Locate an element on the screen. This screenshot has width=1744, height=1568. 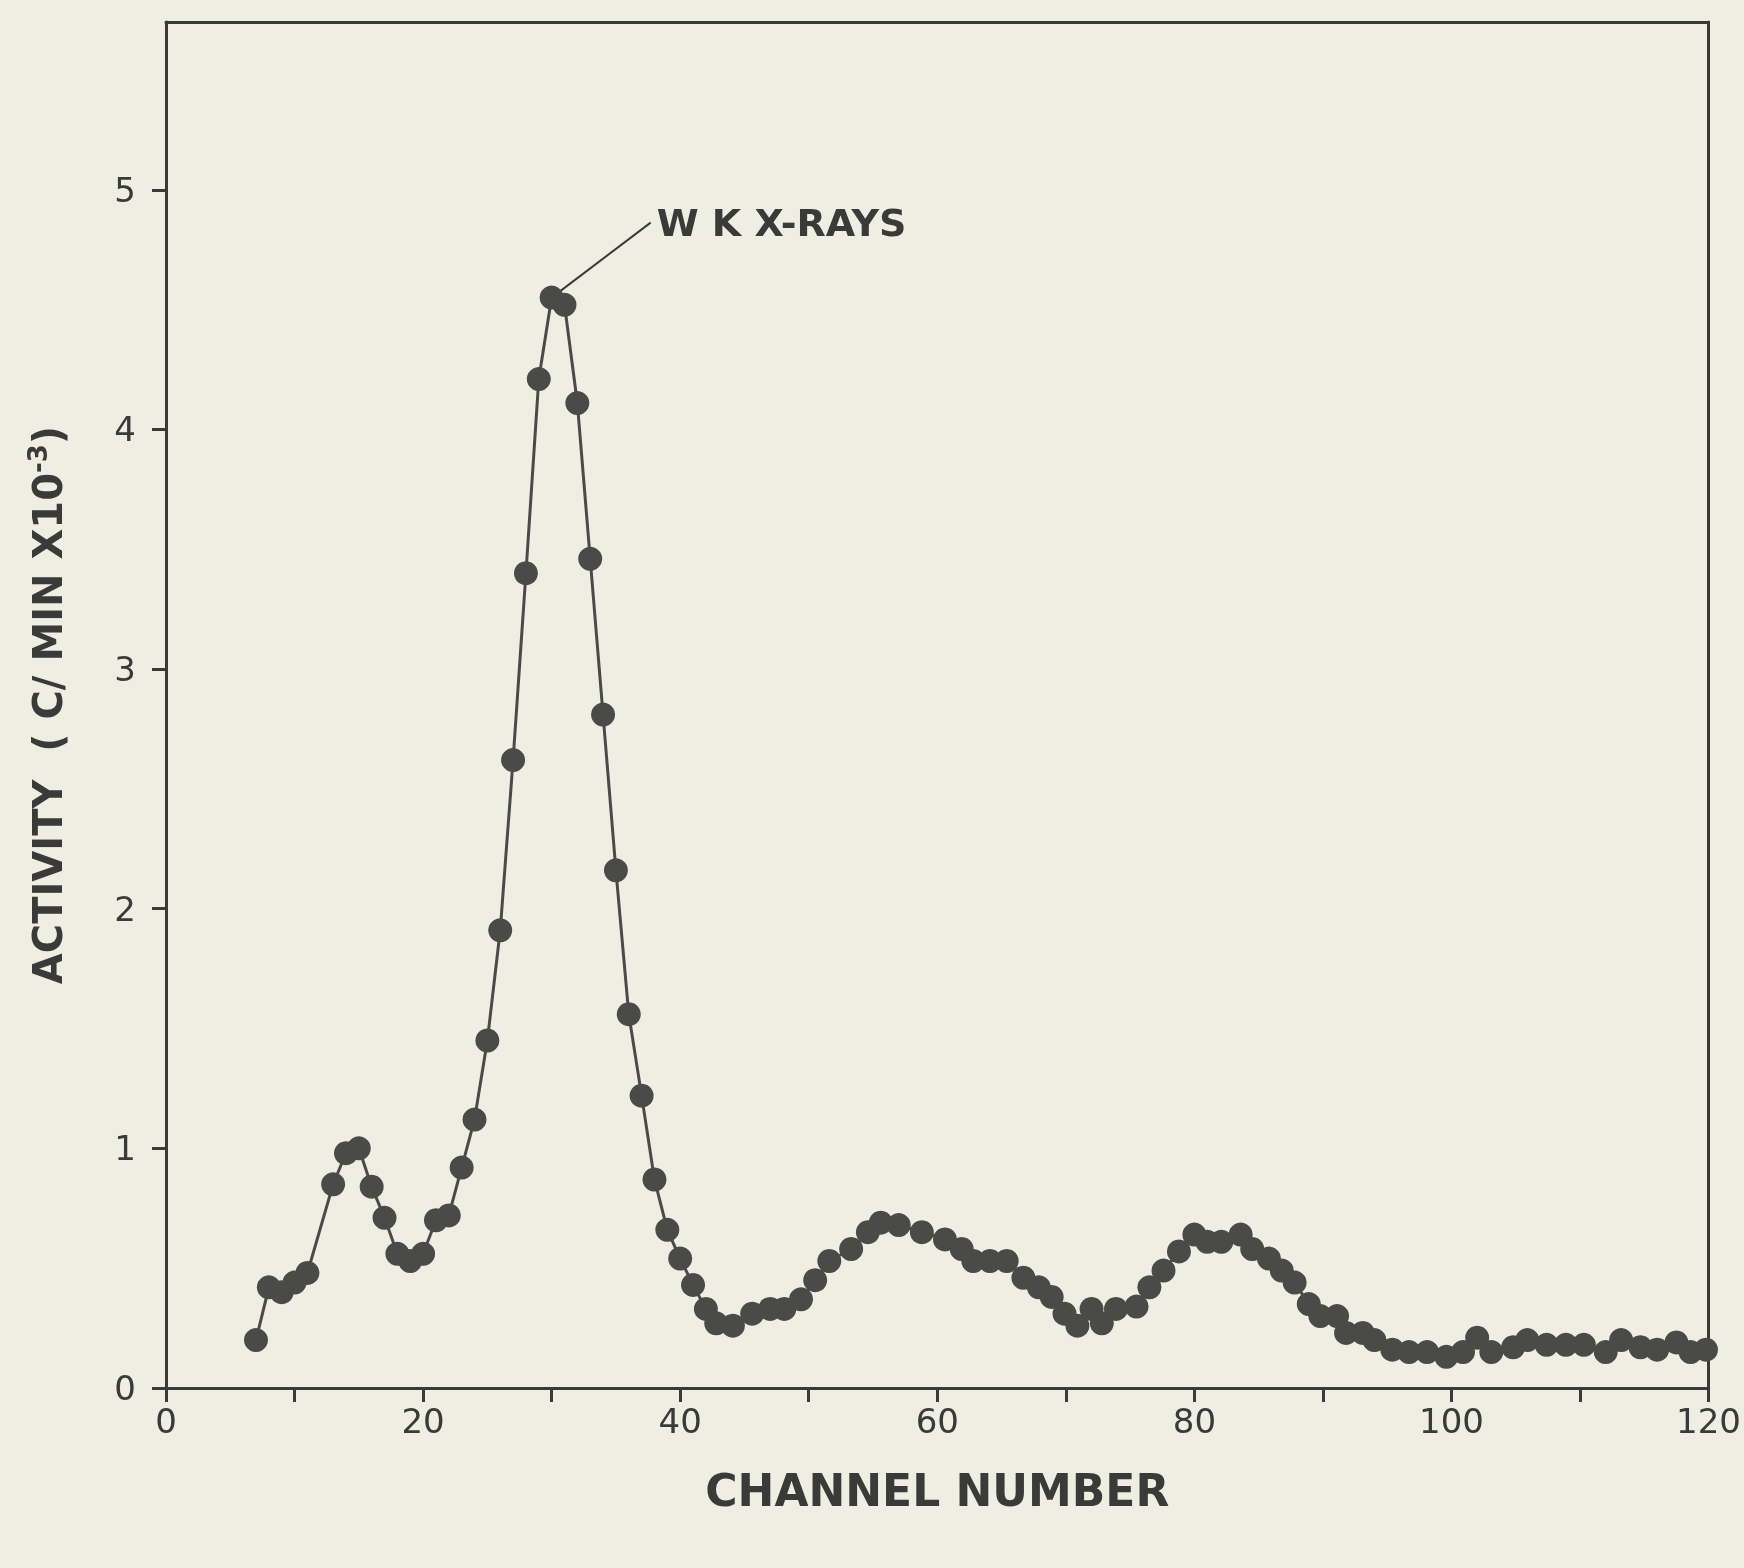
x-axis-title: CHANNEL NUMBER is located at coordinates (937, 1490).